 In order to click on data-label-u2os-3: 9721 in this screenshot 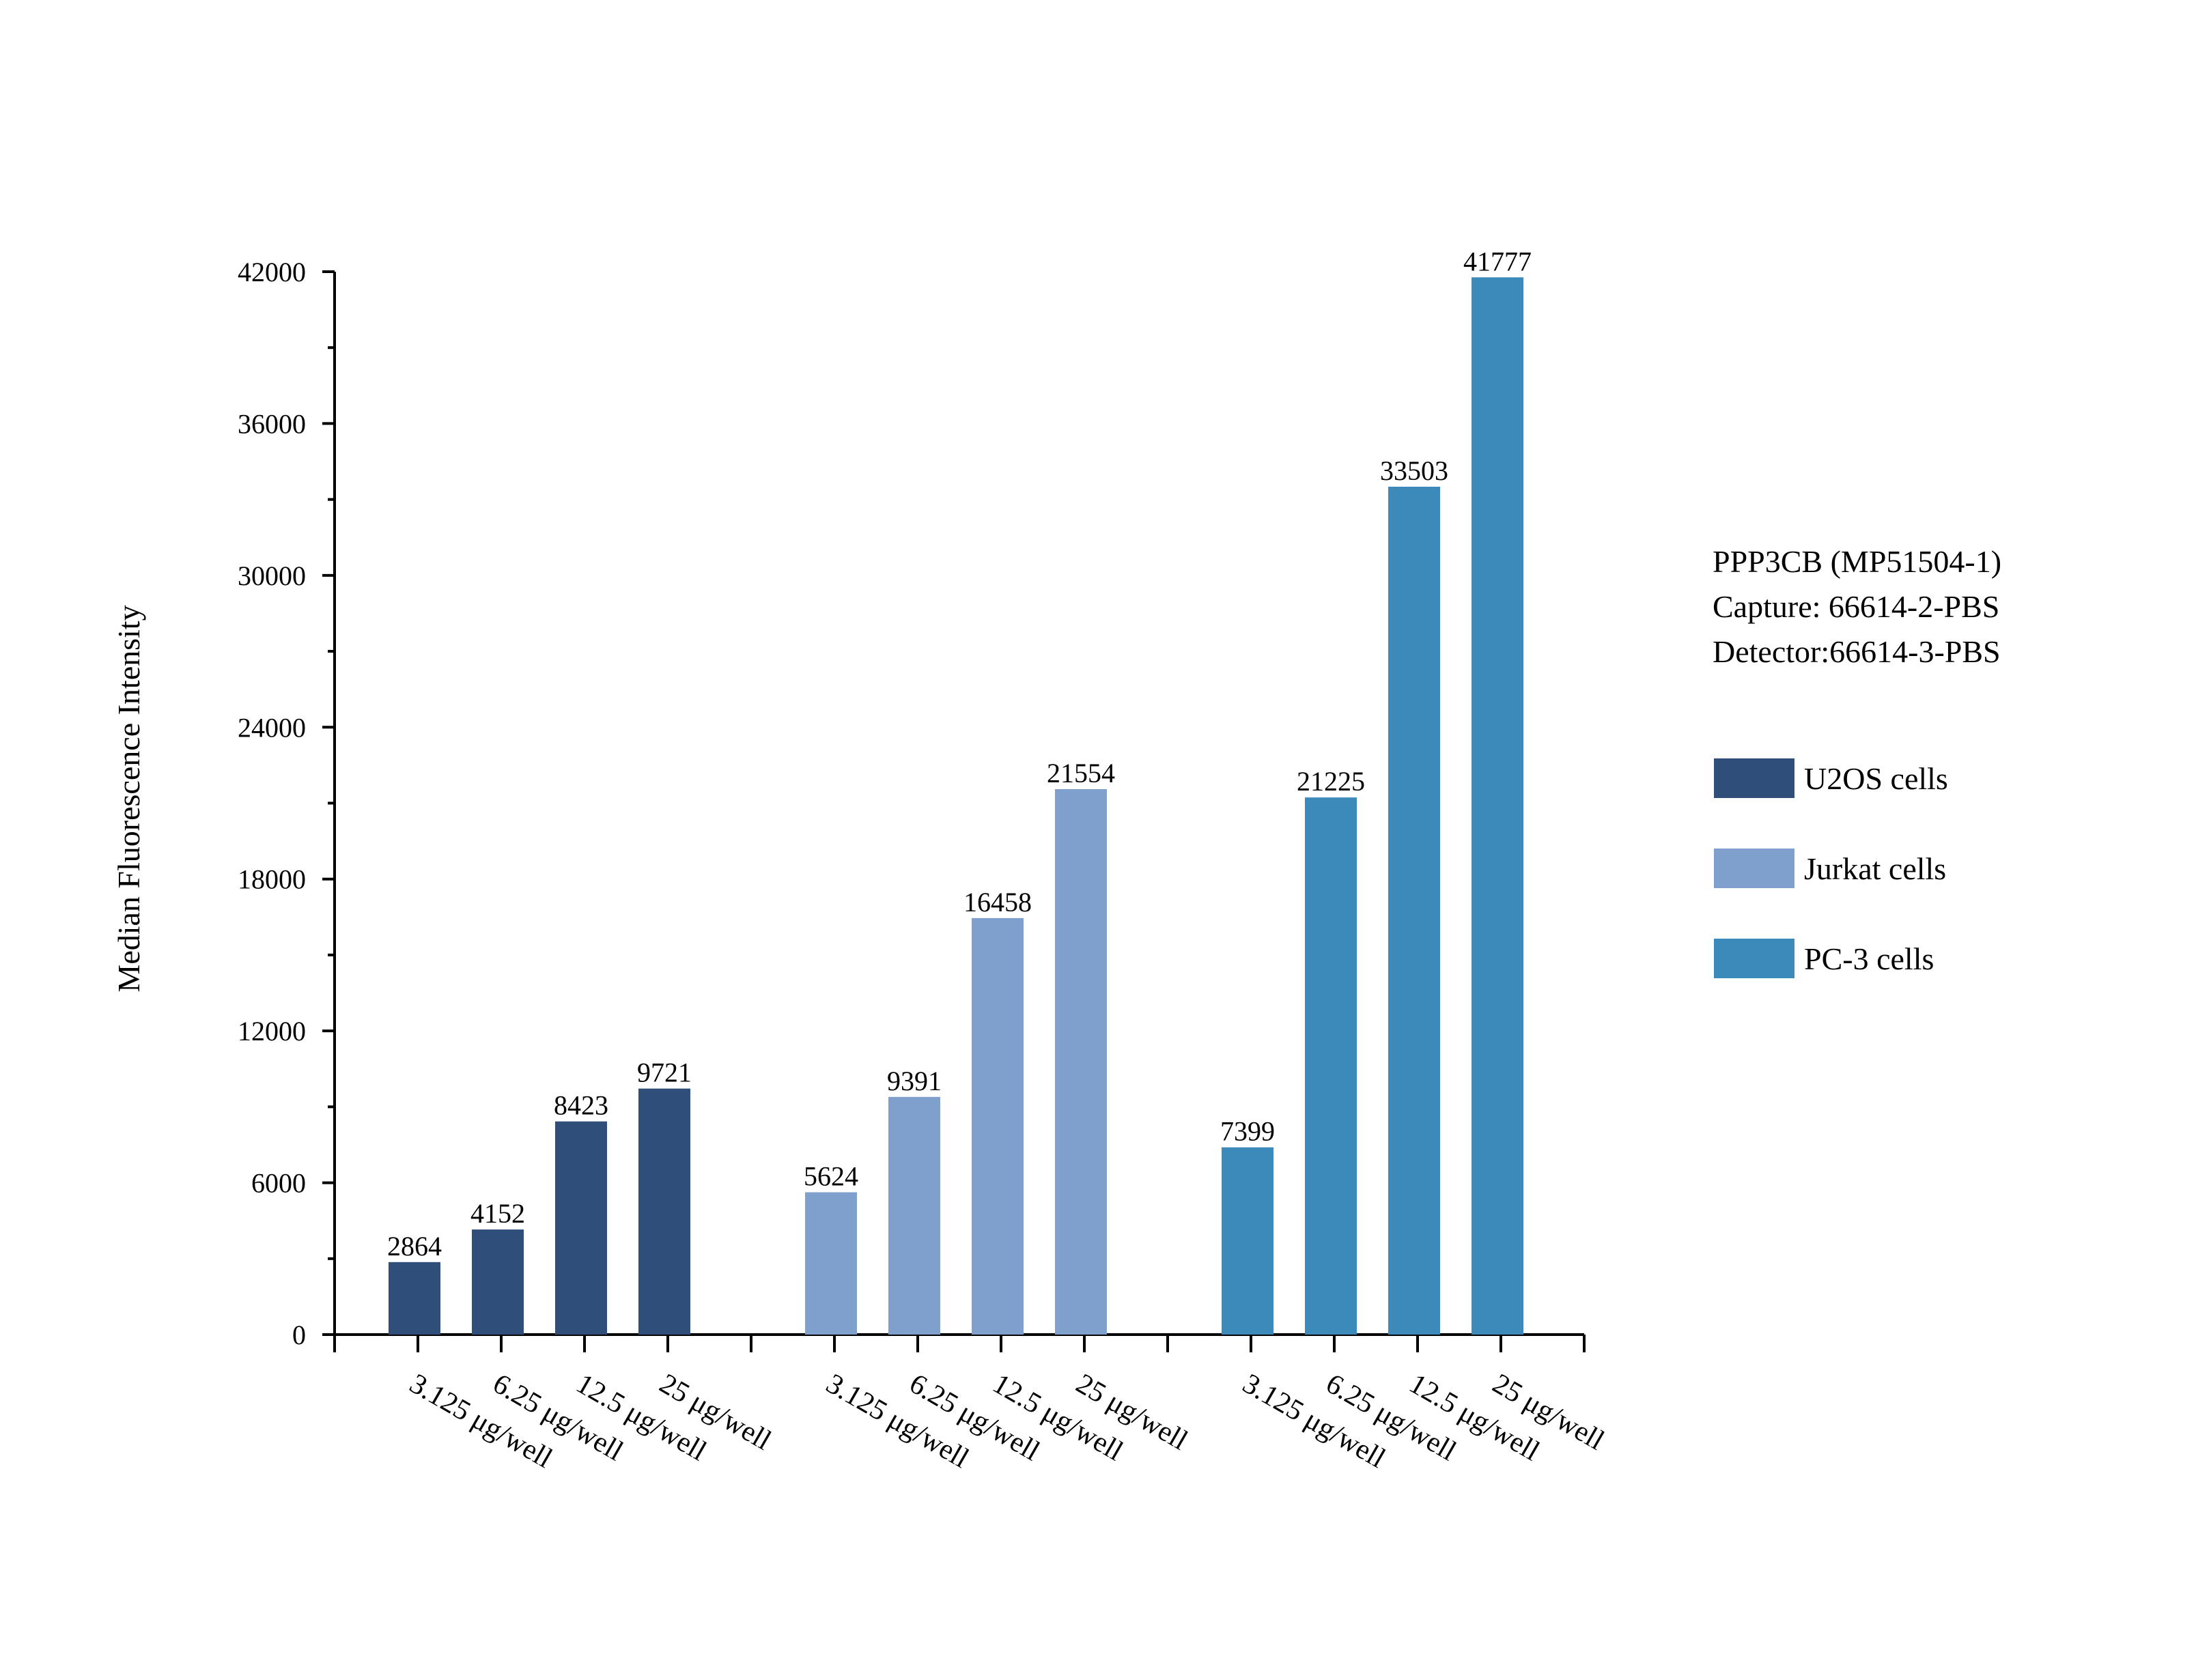, I will do `click(665, 1072)`.